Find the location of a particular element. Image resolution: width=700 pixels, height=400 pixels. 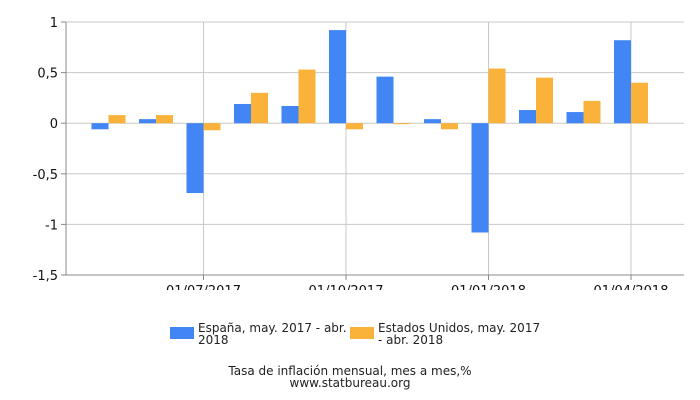

legend-label-estados-unidos: Estados Unidos, may. 2017 - abr. 2018 is located at coordinates (468, 334).